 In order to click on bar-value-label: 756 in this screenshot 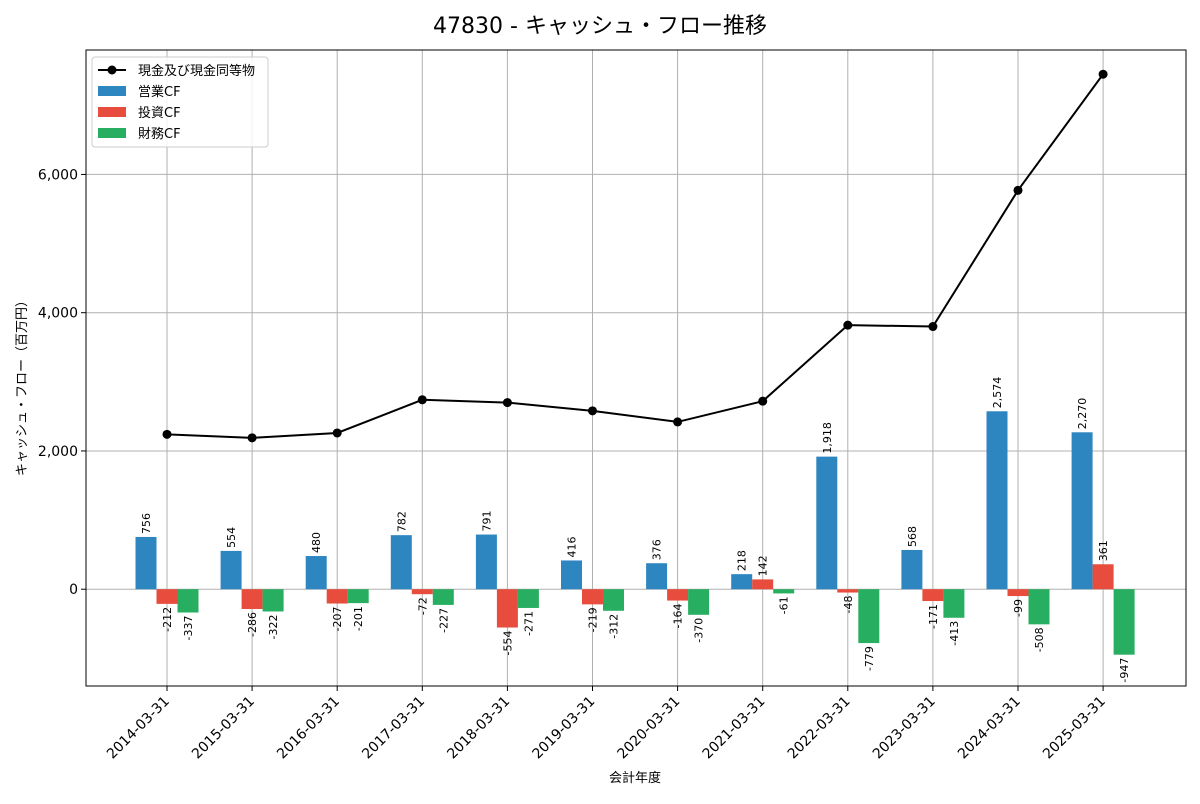, I will do `click(146, 523)`.